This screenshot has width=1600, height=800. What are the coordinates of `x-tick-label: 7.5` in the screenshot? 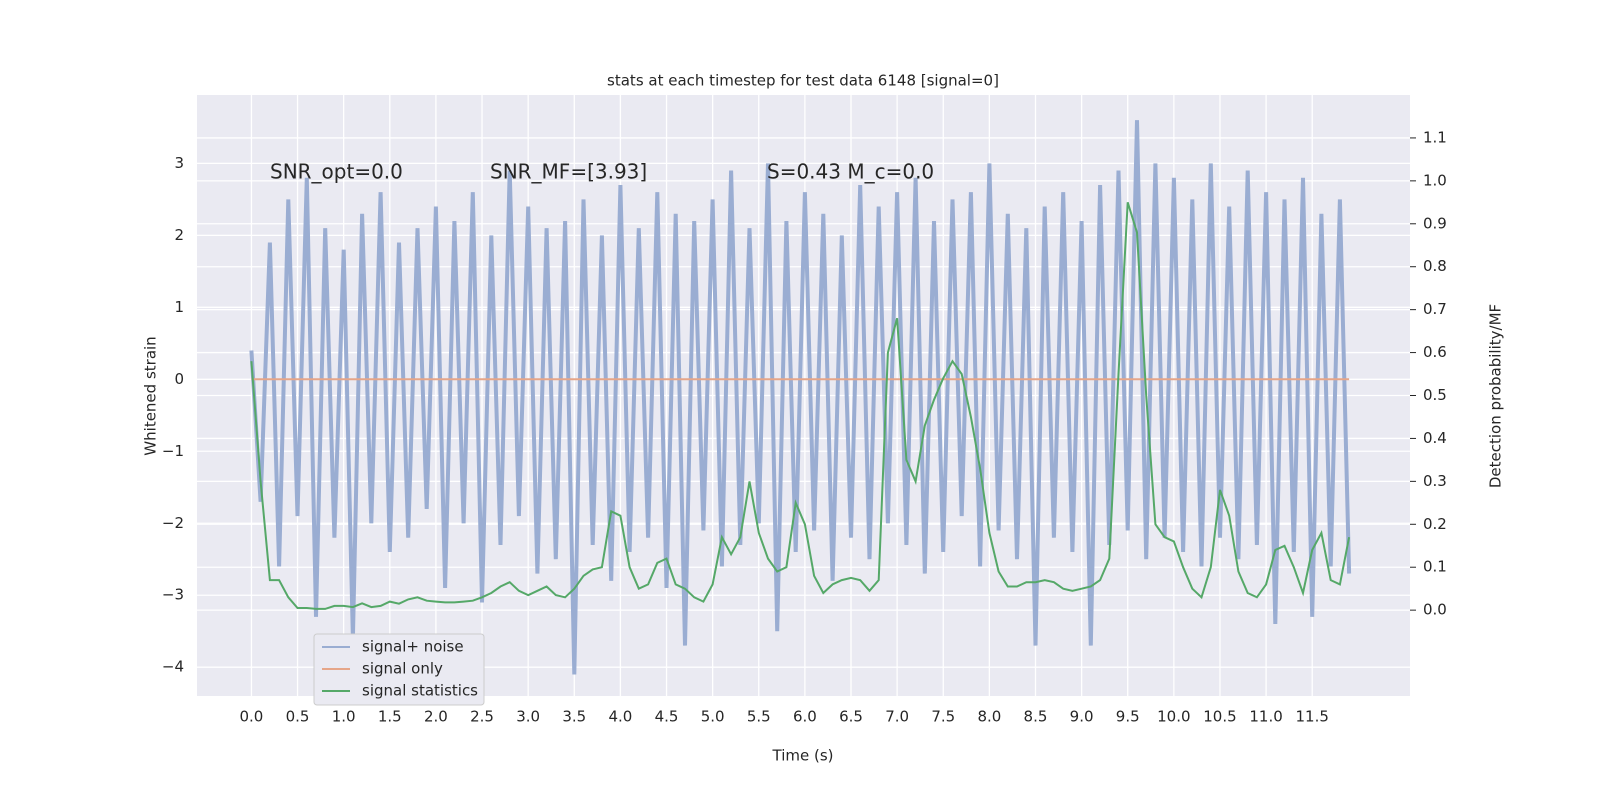 It's located at (943, 717).